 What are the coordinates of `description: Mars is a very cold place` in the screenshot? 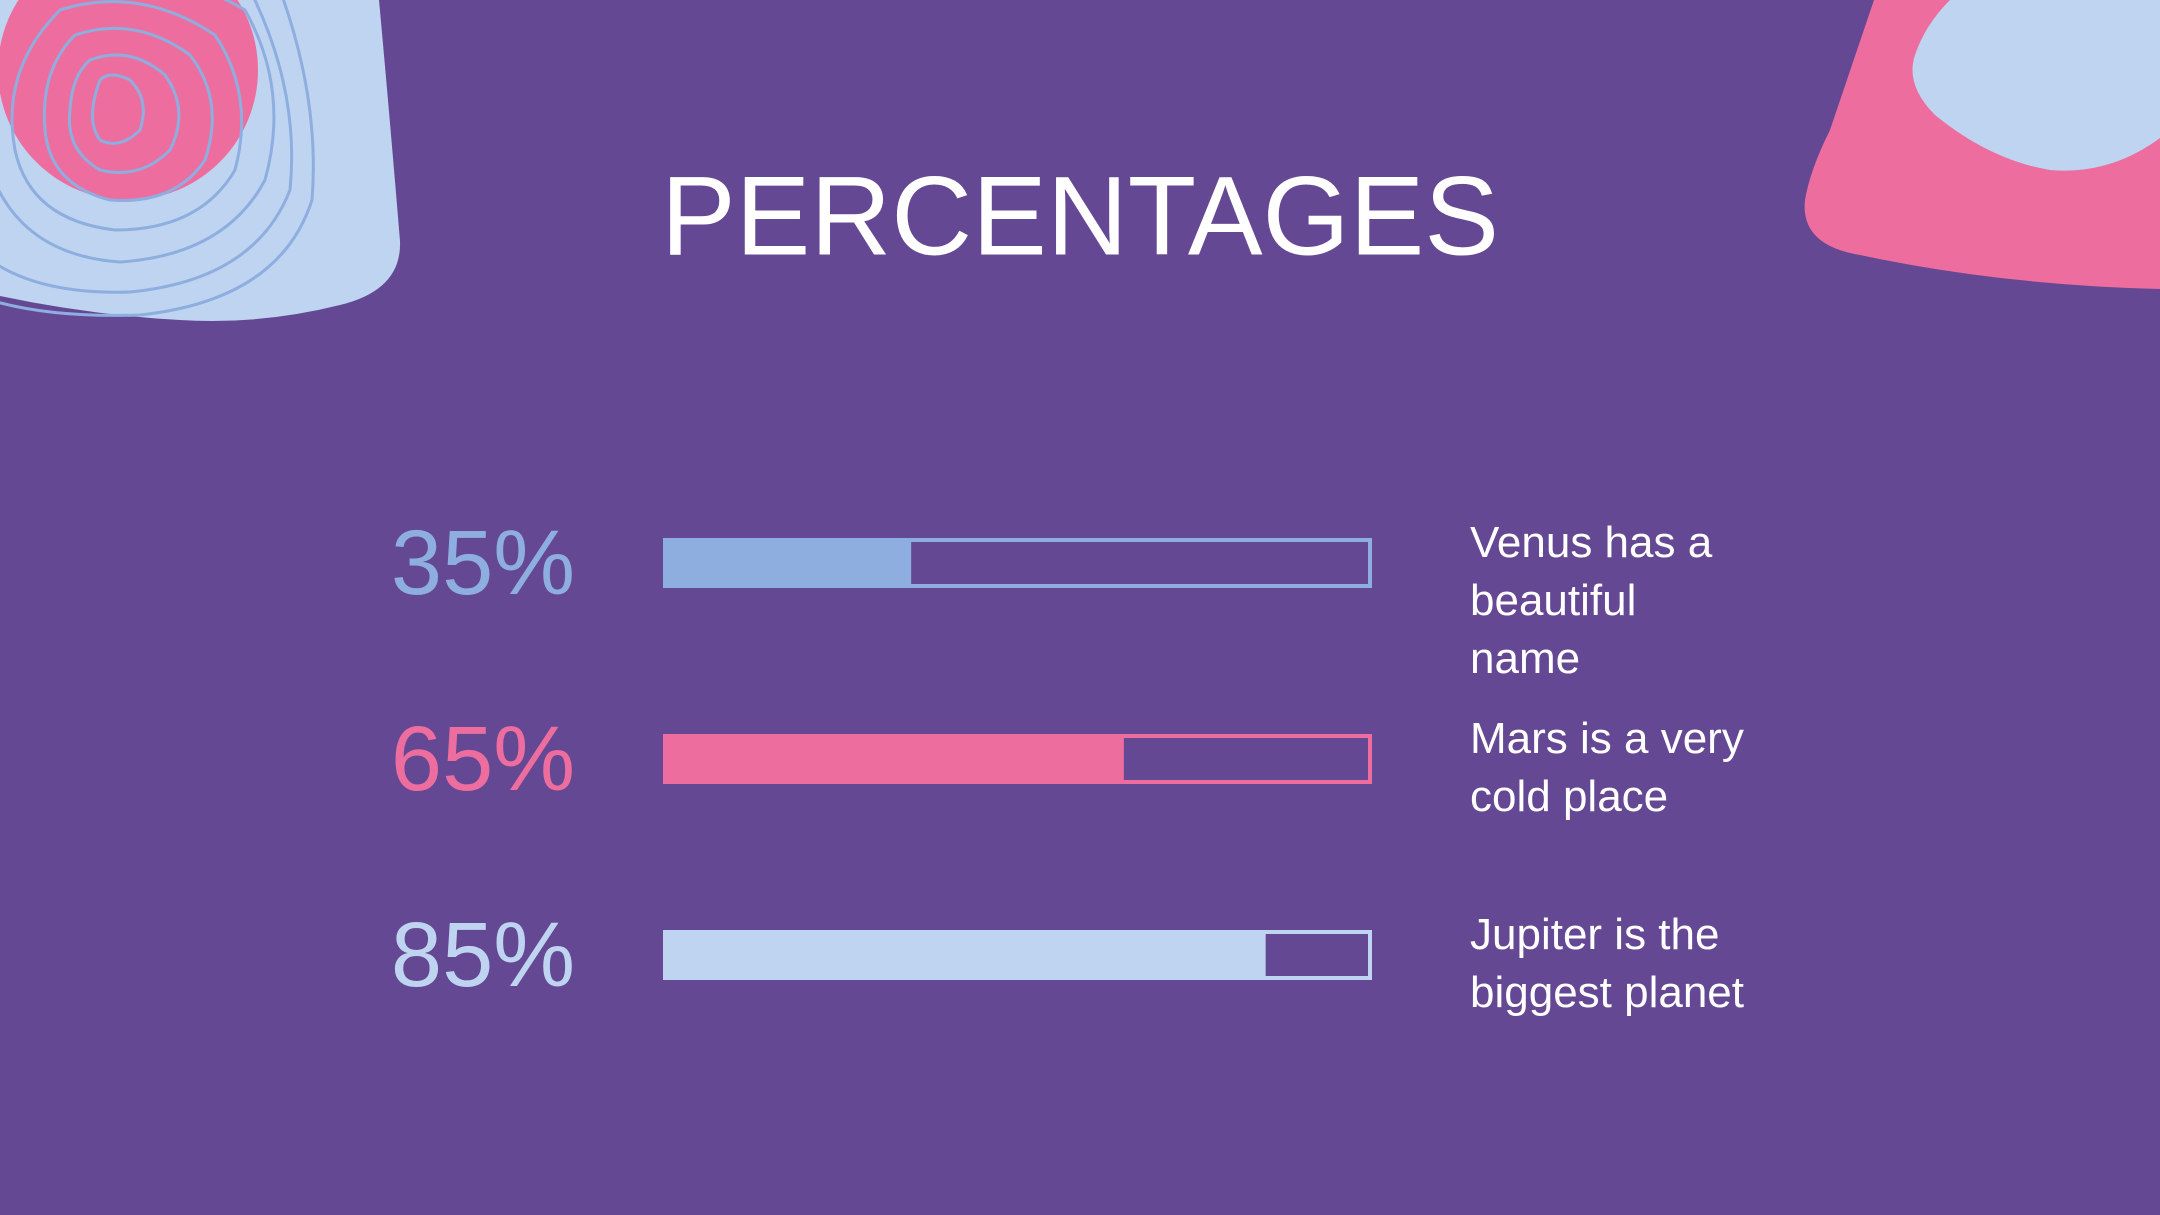 It's located at (1607, 767).